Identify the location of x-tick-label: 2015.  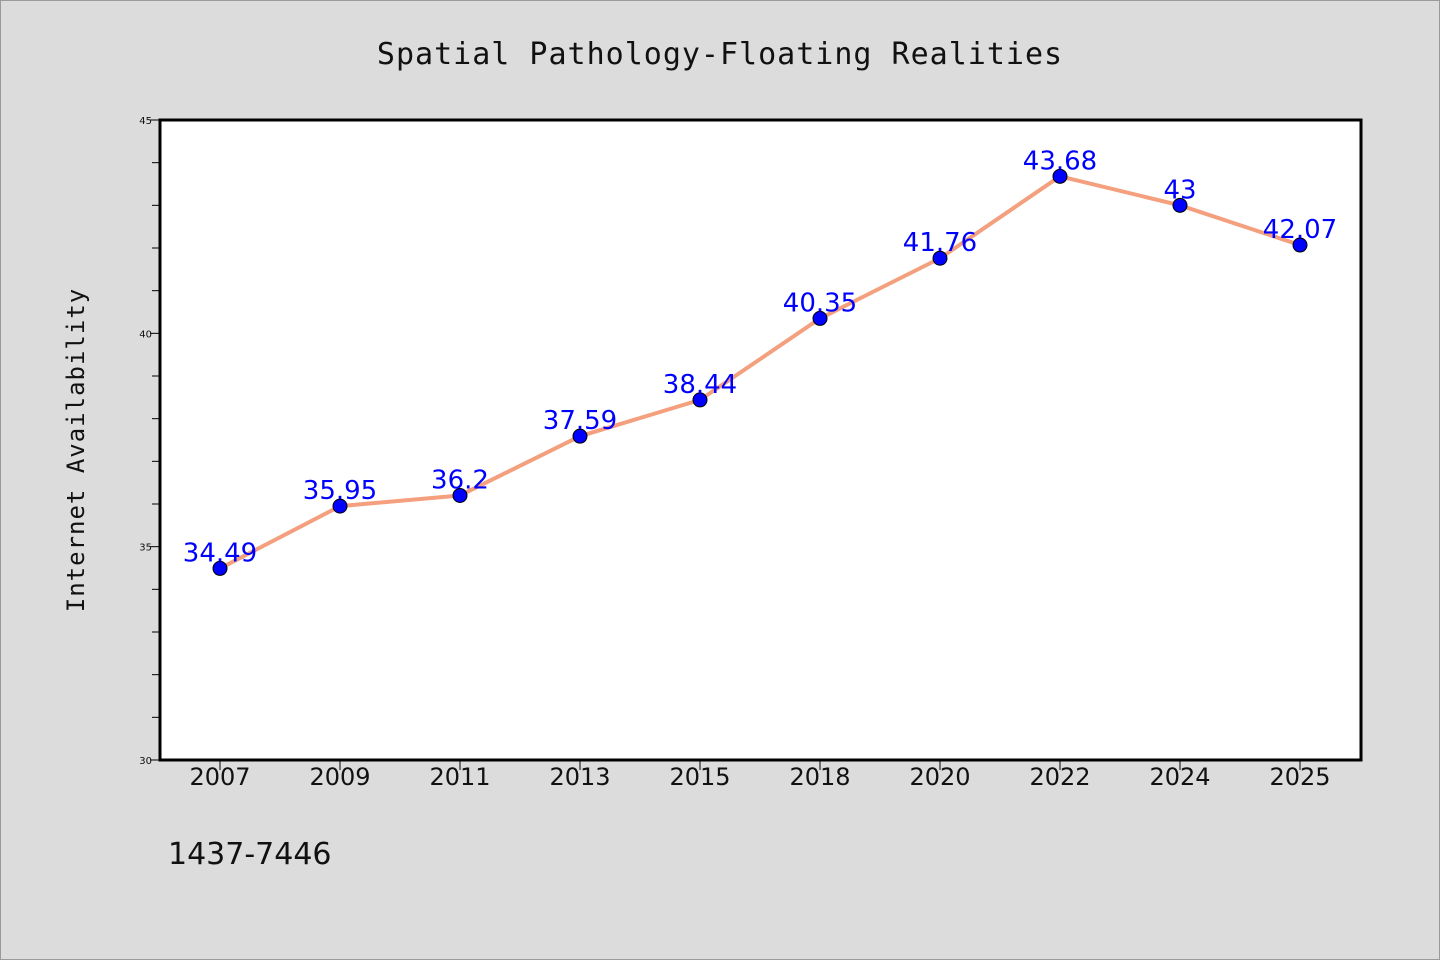
(699, 777).